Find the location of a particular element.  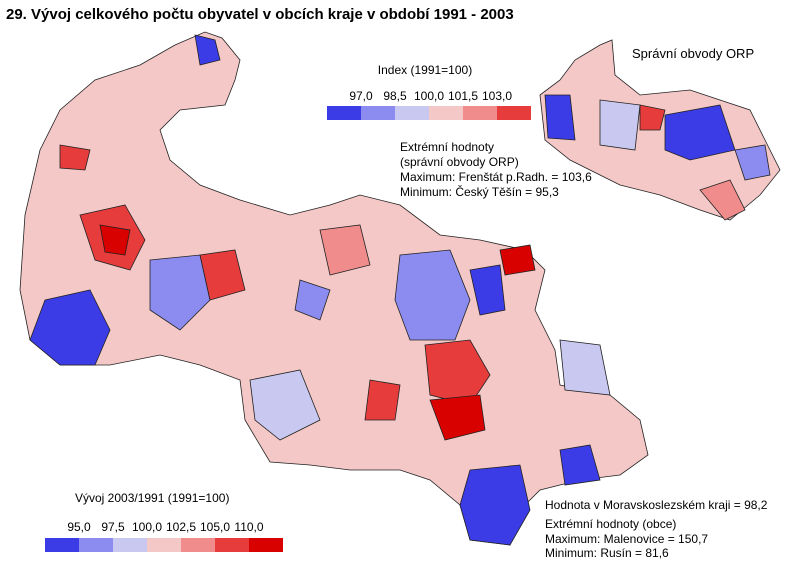

extreme-line: Extrémní hodnoty is located at coordinates (447, 147).